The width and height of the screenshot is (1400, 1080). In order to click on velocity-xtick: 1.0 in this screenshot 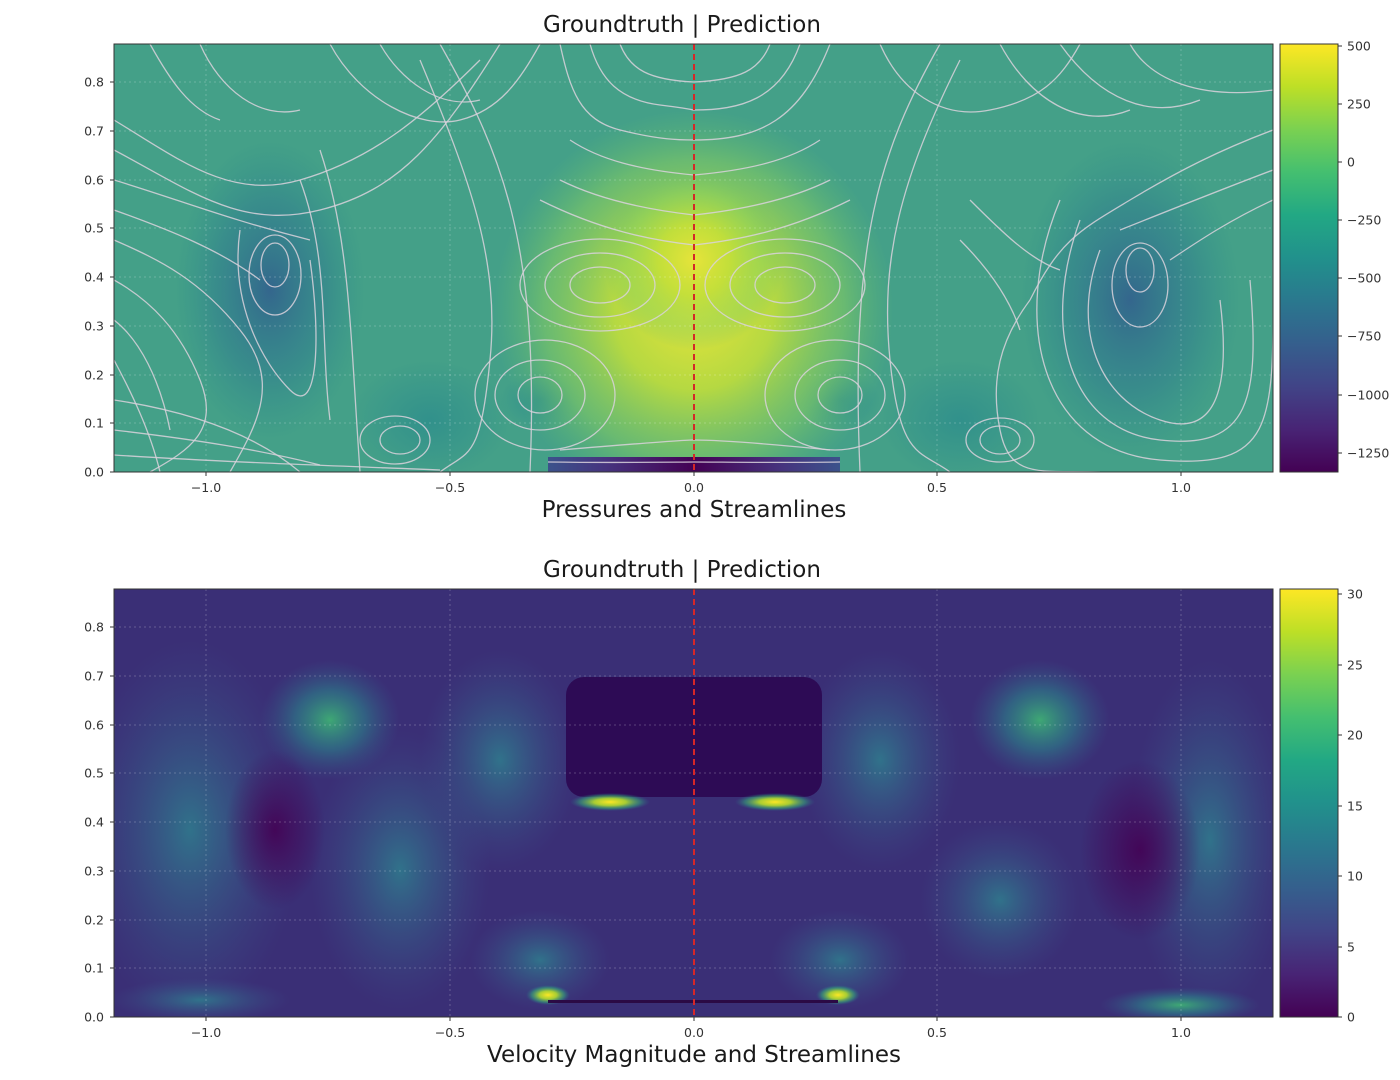, I will do `click(1181, 1032)`.